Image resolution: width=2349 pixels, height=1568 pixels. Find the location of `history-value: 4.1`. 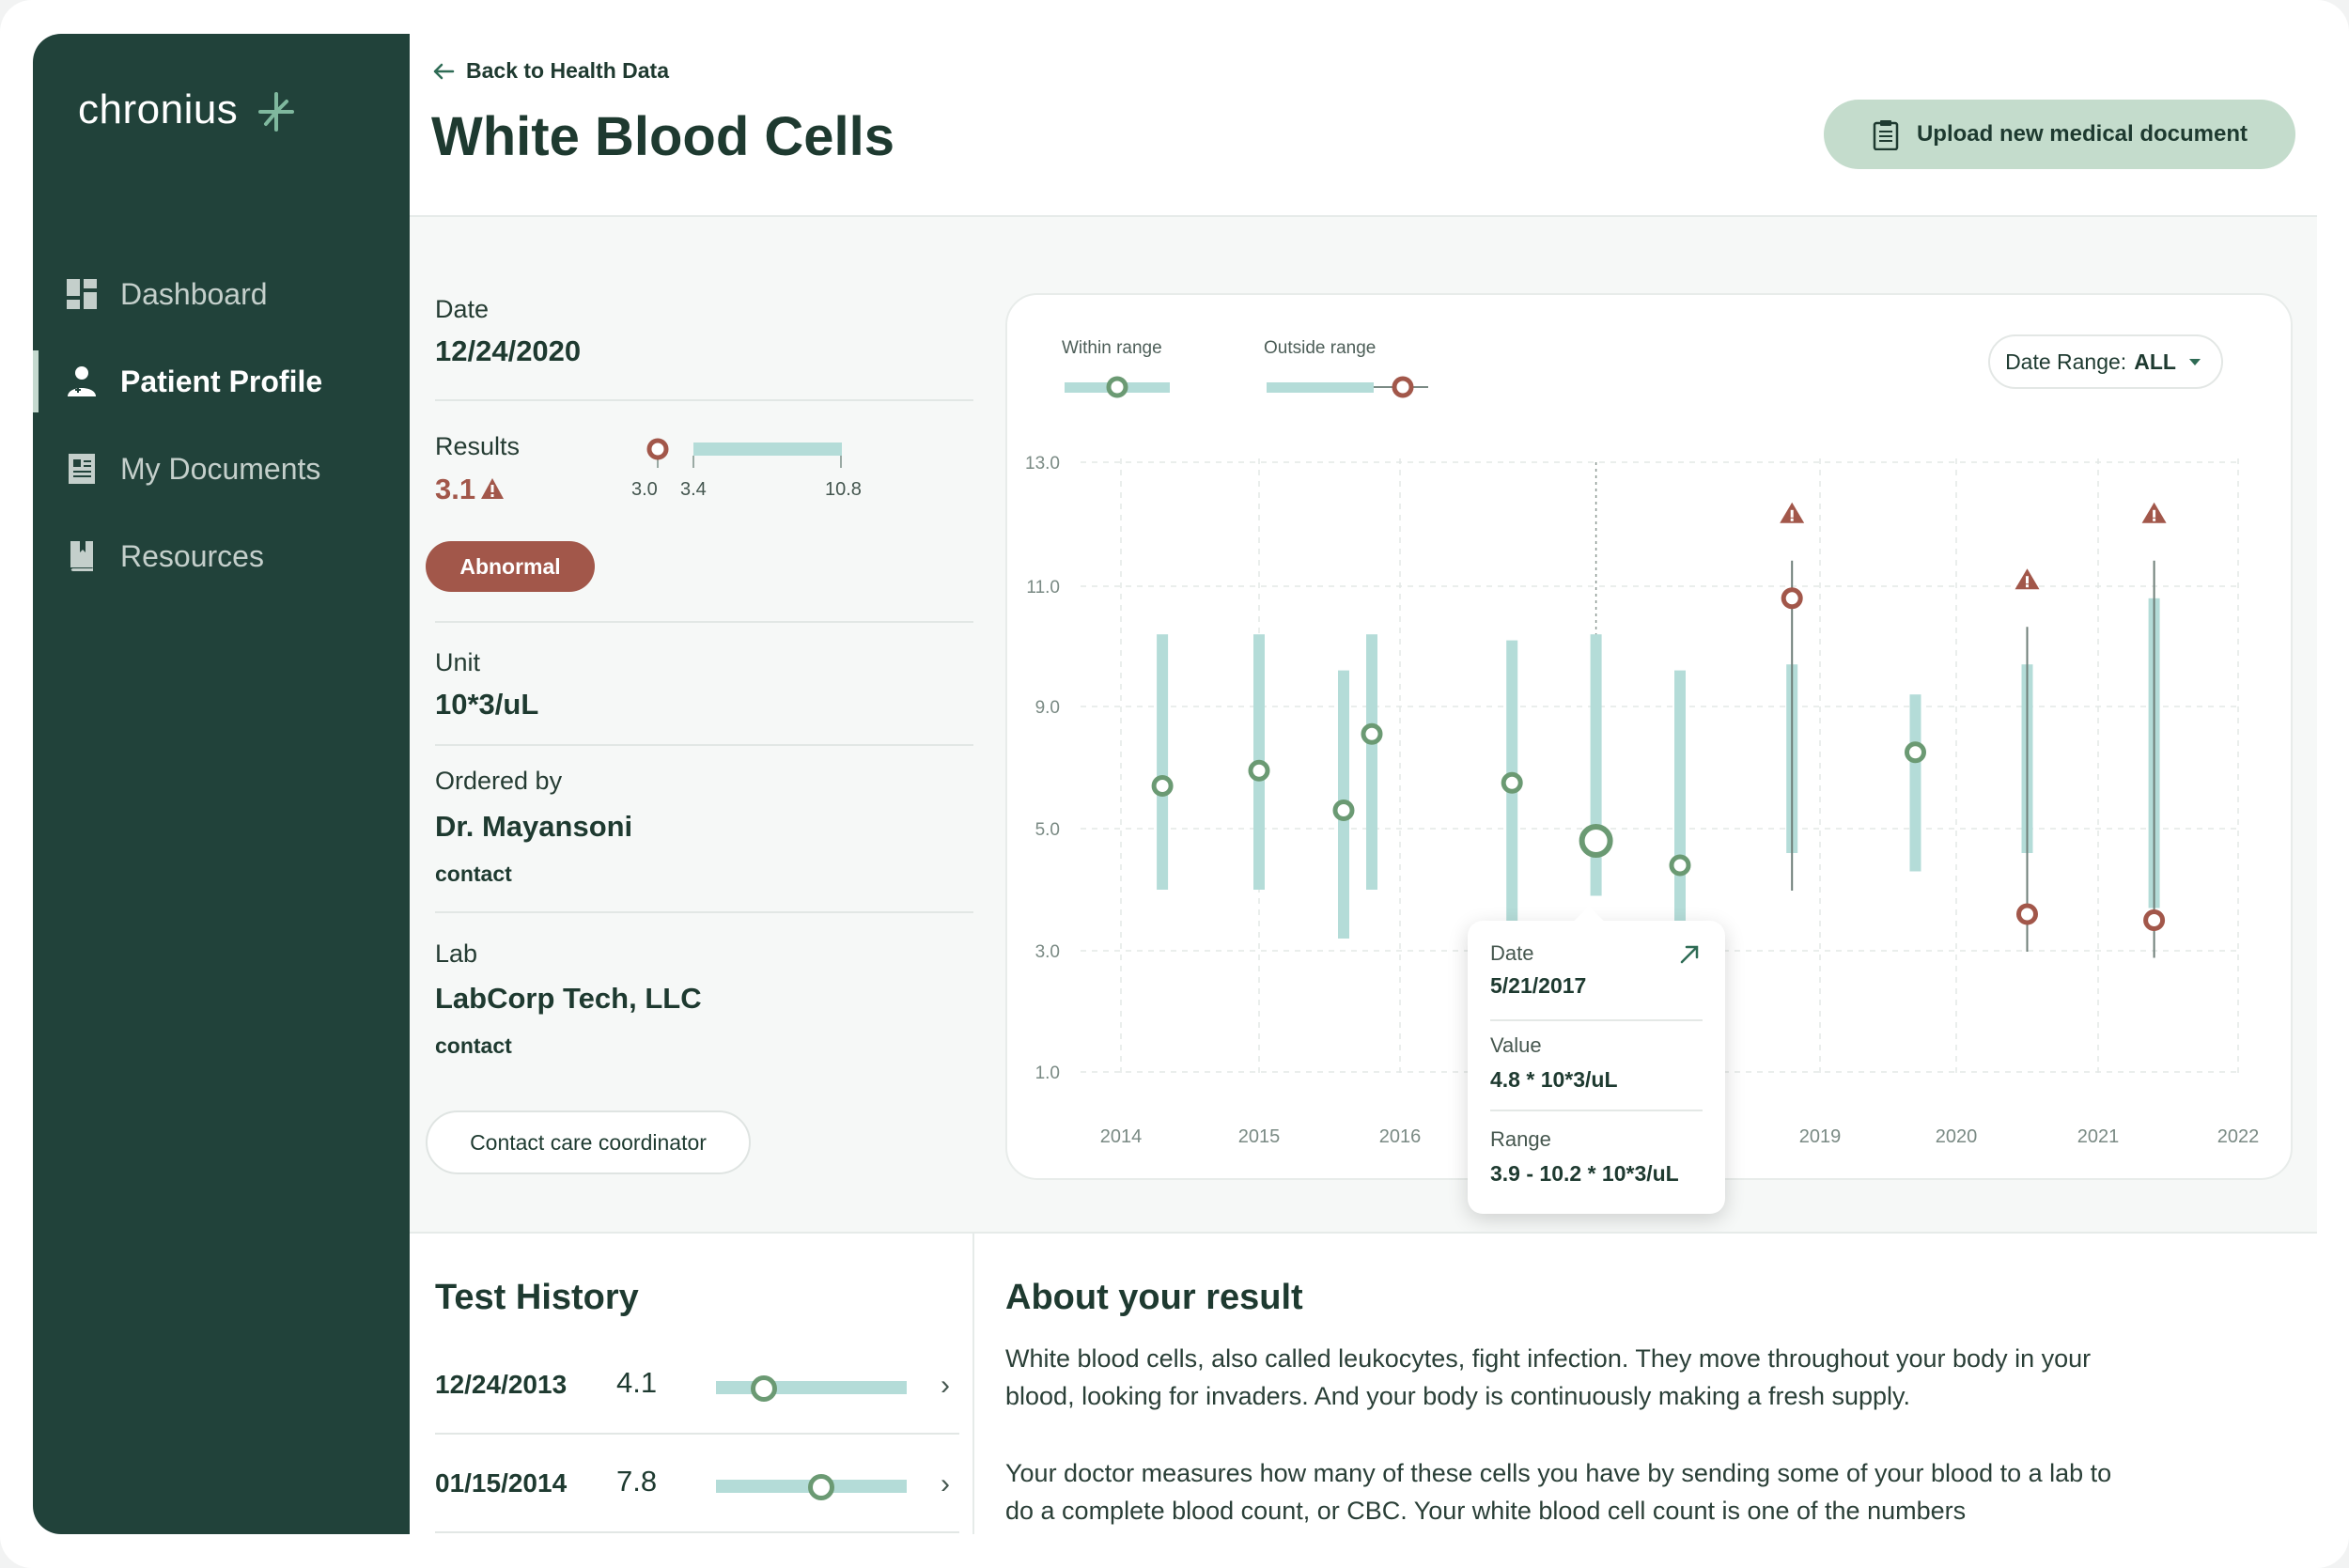

history-value: 4.1 is located at coordinates (637, 1382).